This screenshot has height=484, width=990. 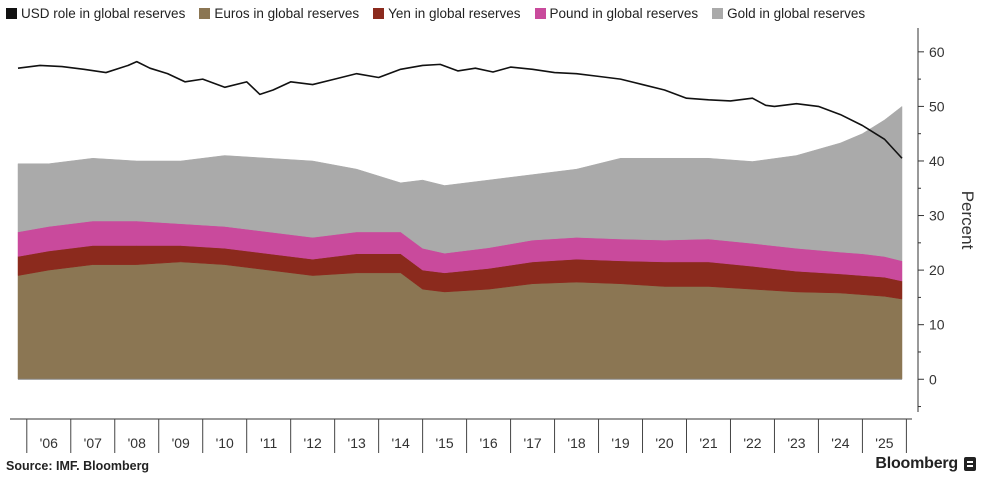 I want to click on brand-logo: Bloomberg, so click(x=925, y=464).